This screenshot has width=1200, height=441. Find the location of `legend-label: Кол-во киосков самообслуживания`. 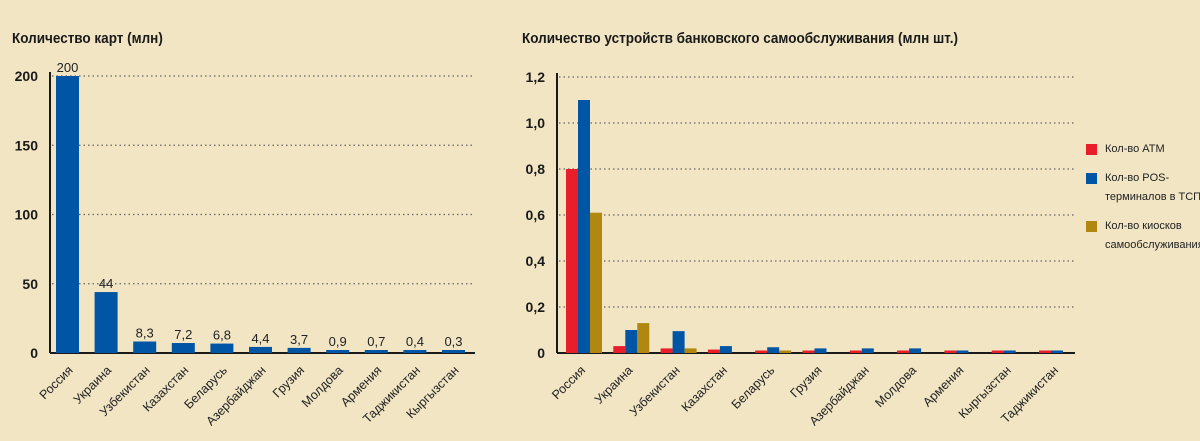

legend-label: Кол-во киосков самообслуживания is located at coordinates (1152, 235).